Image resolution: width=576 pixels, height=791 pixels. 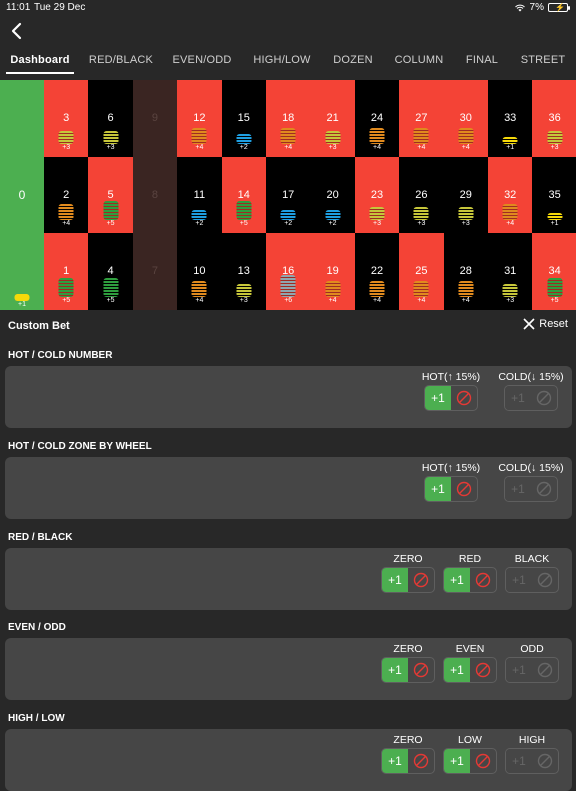 I want to click on board-cell: 25 +4, so click(x=421, y=271).